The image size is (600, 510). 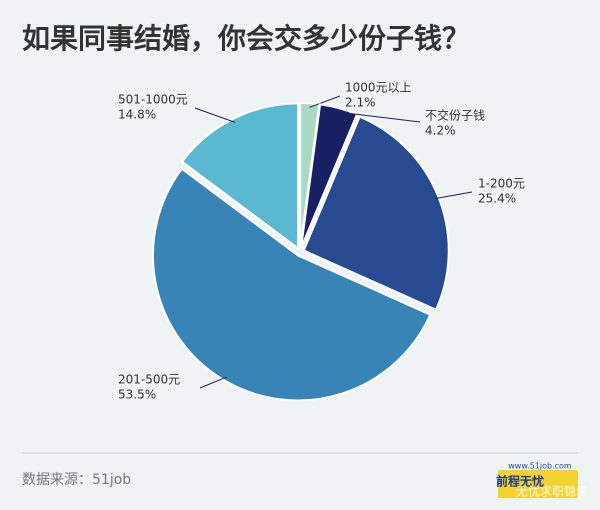 What do you see at coordinates (137, 395) in the screenshot?
I see `slice-value: 53.5%` at bounding box center [137, 395].